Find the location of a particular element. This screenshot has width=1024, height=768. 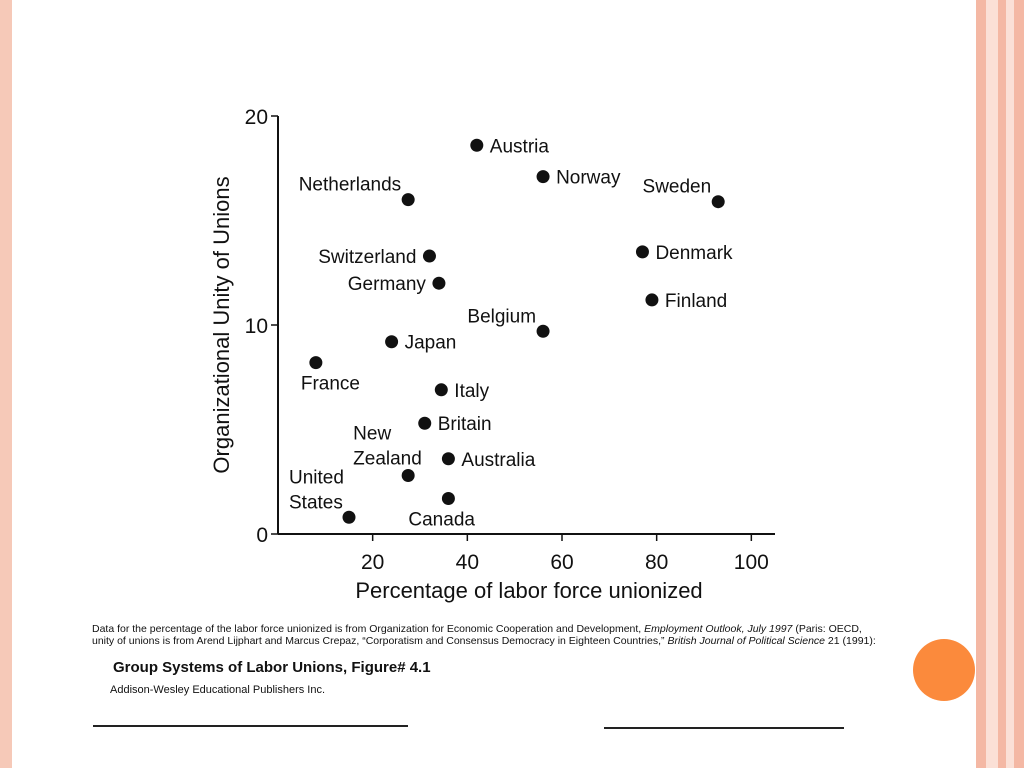

point-label-line: Netherlands is located at coordinates (350, 185).